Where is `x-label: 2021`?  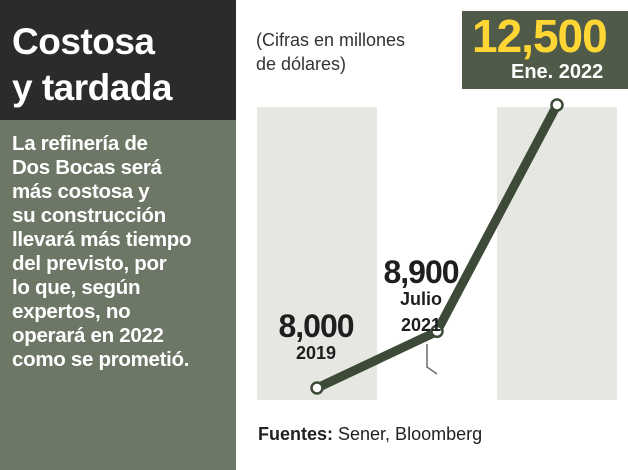 x-label: 2021 is located at coordinates (421, 325).